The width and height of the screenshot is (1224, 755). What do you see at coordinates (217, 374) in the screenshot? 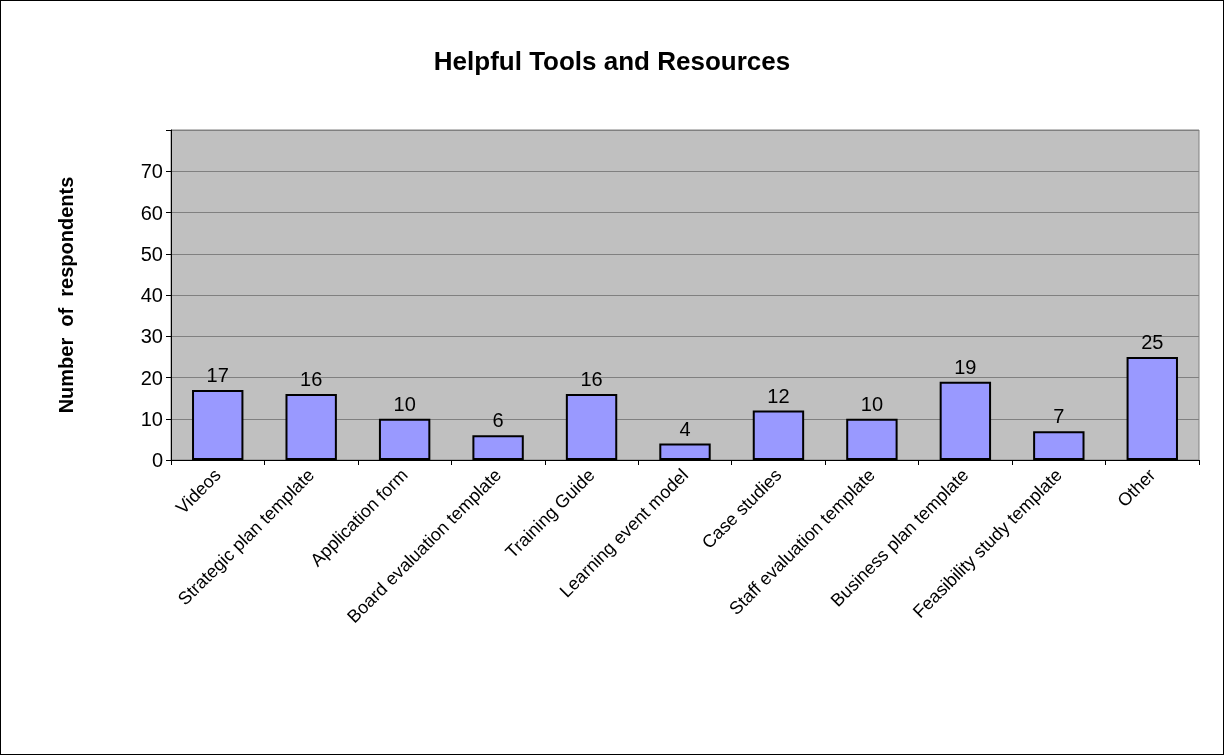
I see `data-label: 17` at bounding box center [217, 374].